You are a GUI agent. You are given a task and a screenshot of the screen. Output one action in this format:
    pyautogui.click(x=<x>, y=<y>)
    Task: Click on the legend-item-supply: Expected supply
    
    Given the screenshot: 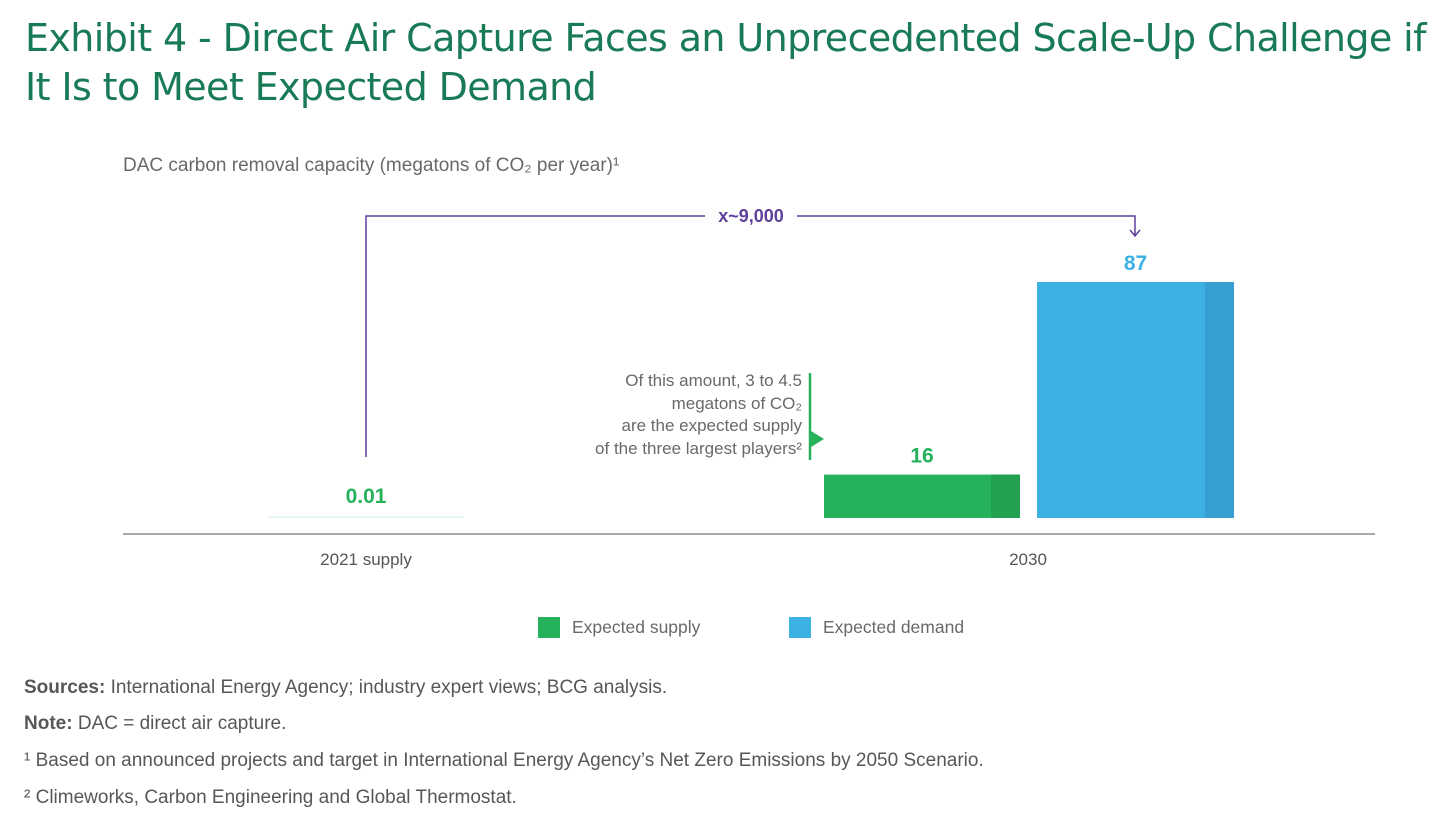 What is the action you would take?
    pyautogui.click(x=619, y=627)
    